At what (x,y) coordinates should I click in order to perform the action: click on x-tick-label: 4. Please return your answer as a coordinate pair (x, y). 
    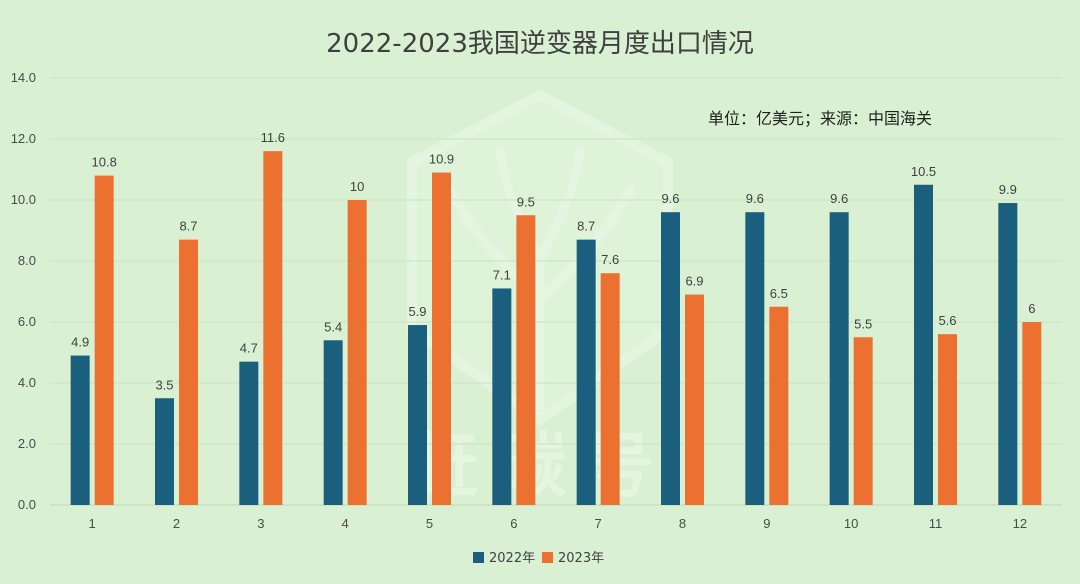
    Looking at the image, I should click on (345, 523).